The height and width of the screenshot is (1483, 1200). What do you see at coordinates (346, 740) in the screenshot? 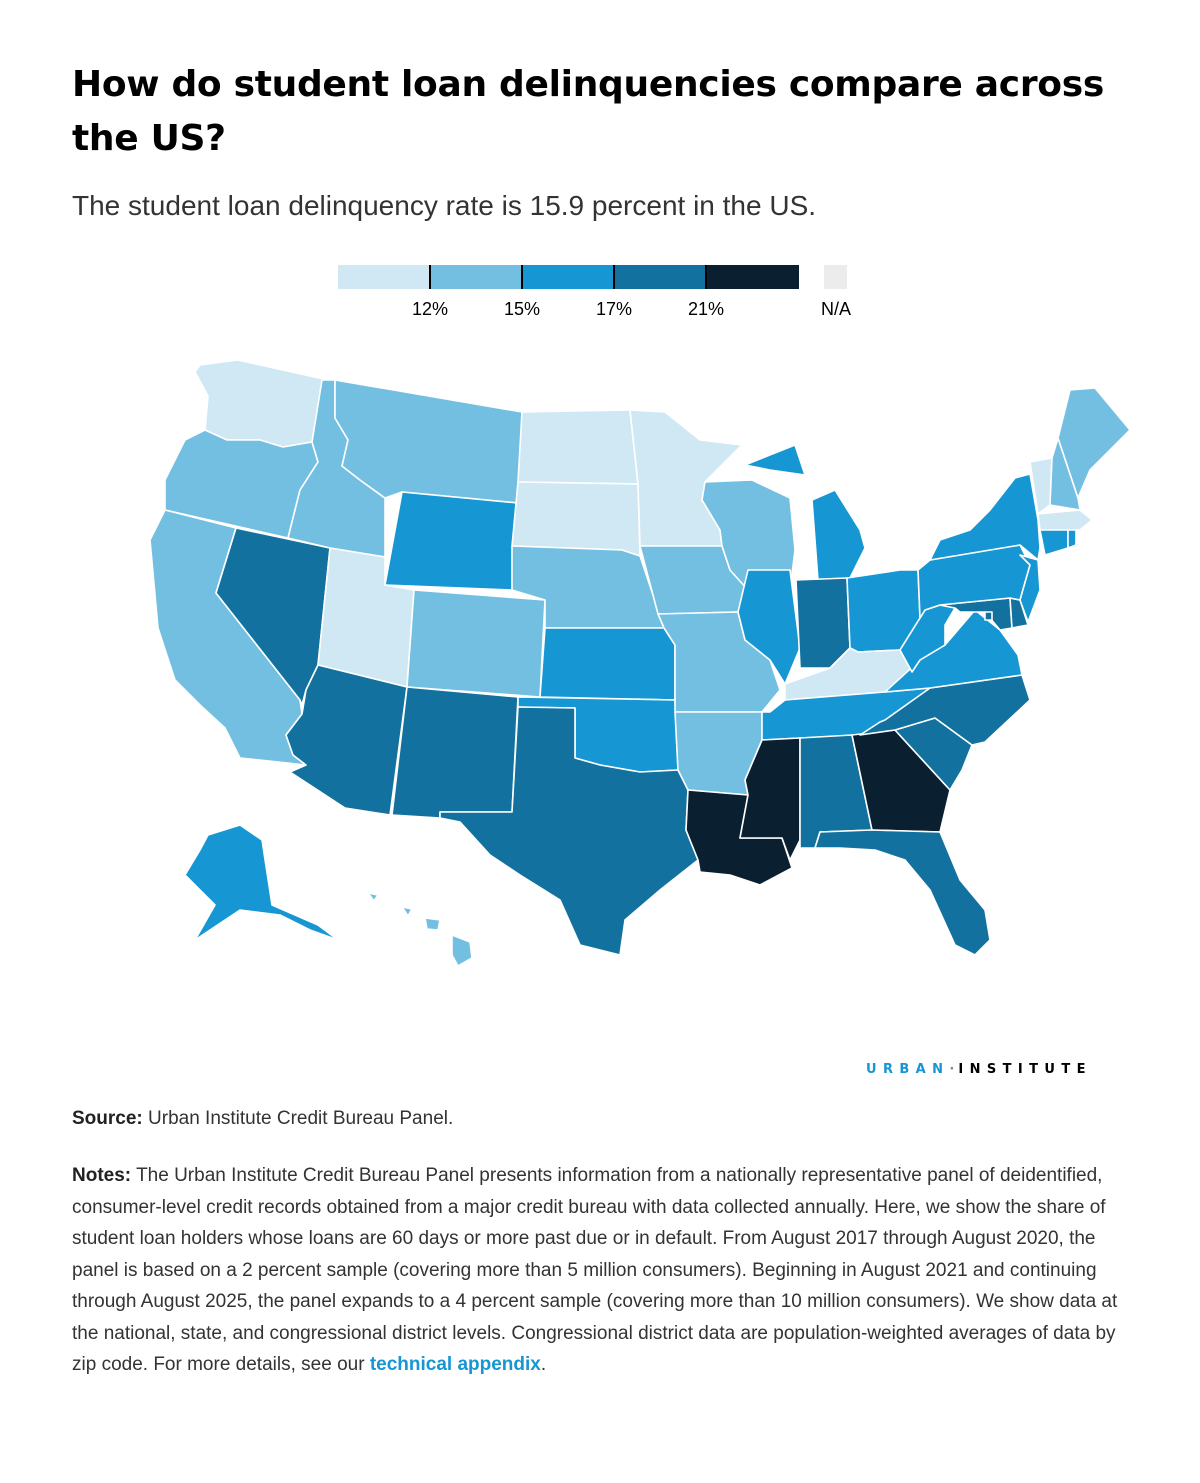
I see `state-AZ` at bounding box center [346, 740].